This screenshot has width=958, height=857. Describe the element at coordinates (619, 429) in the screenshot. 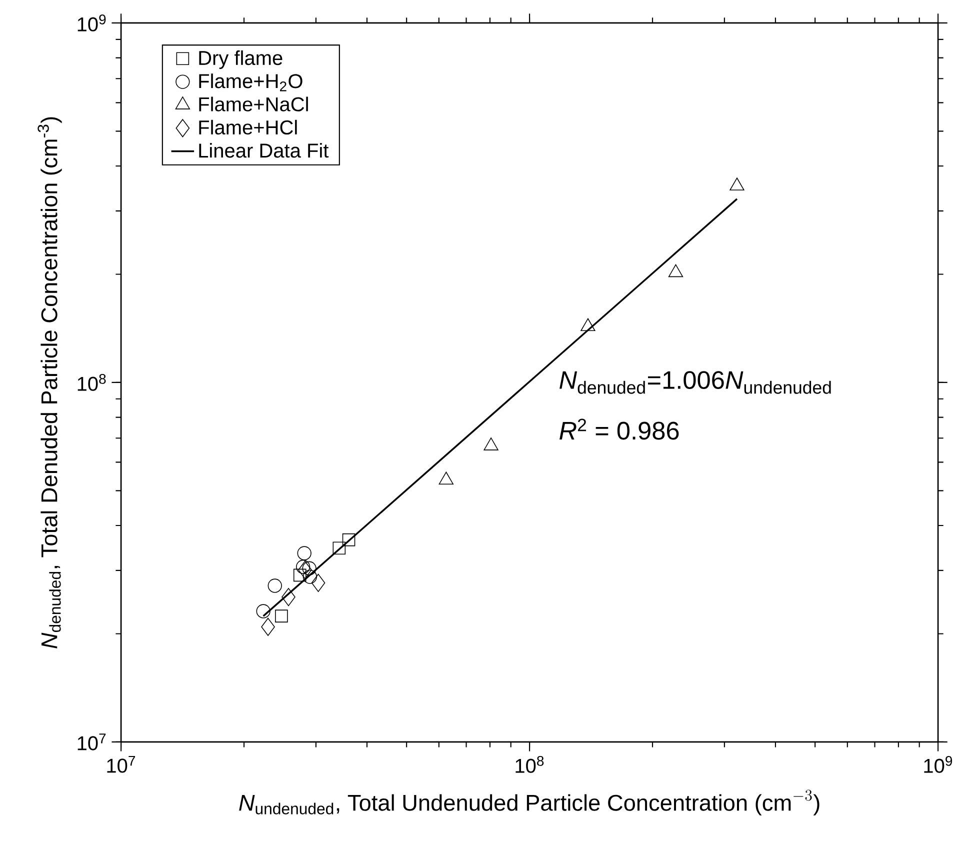

I see `annotation: R$^{2}$ = 0.986` at that location.